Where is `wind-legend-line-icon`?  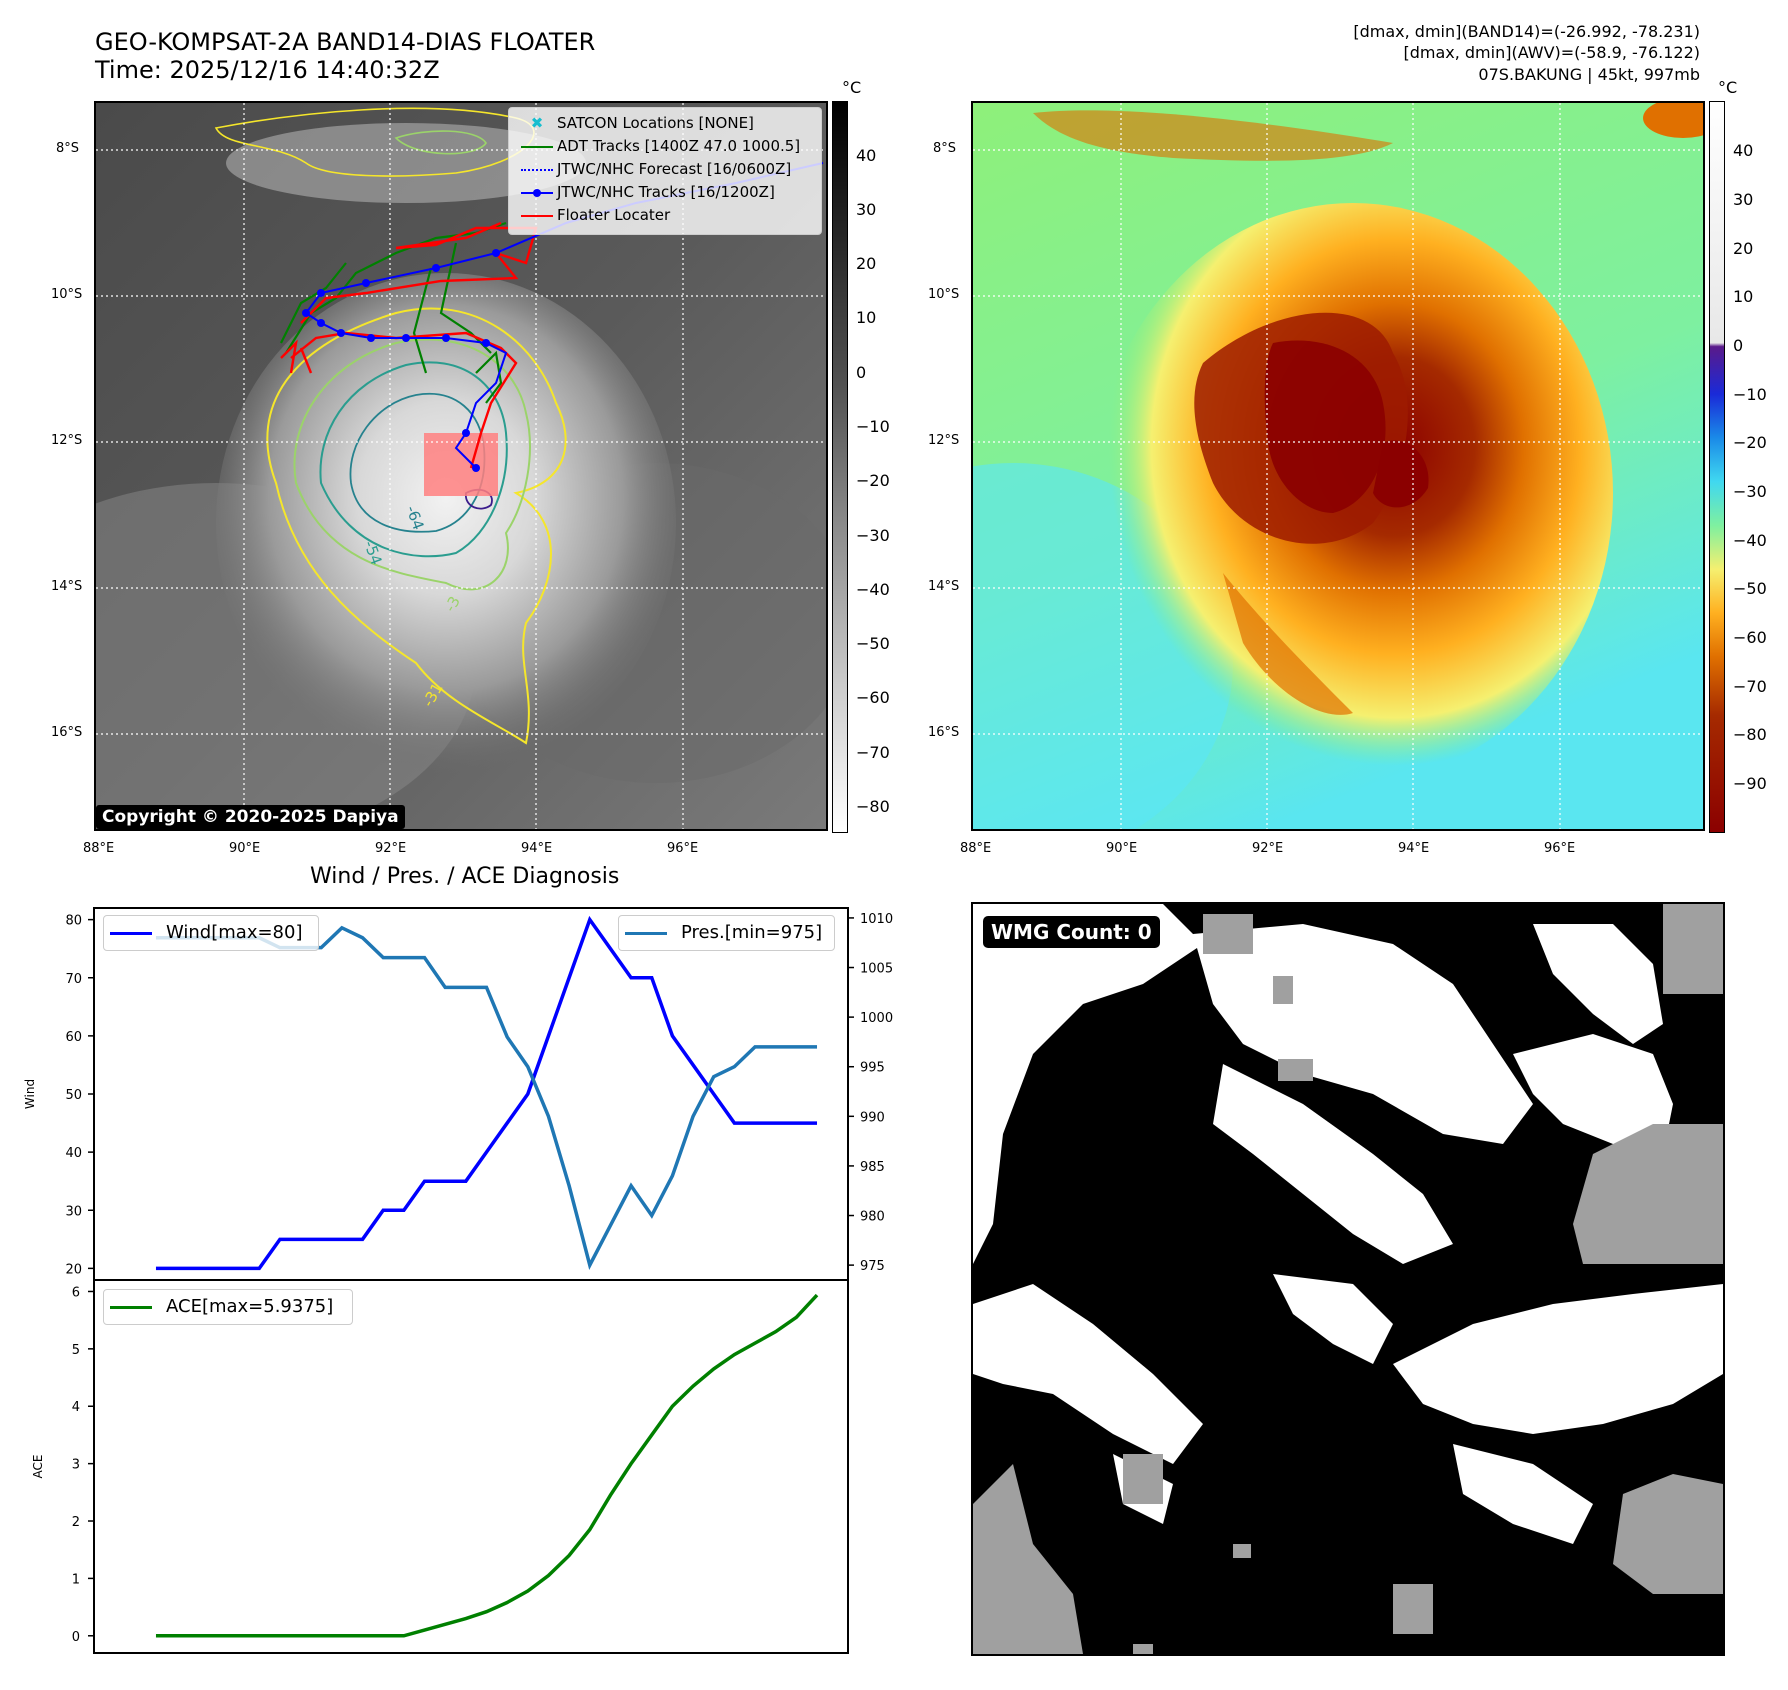 wind-legend-line-icon is located at coordinates (131, 933).